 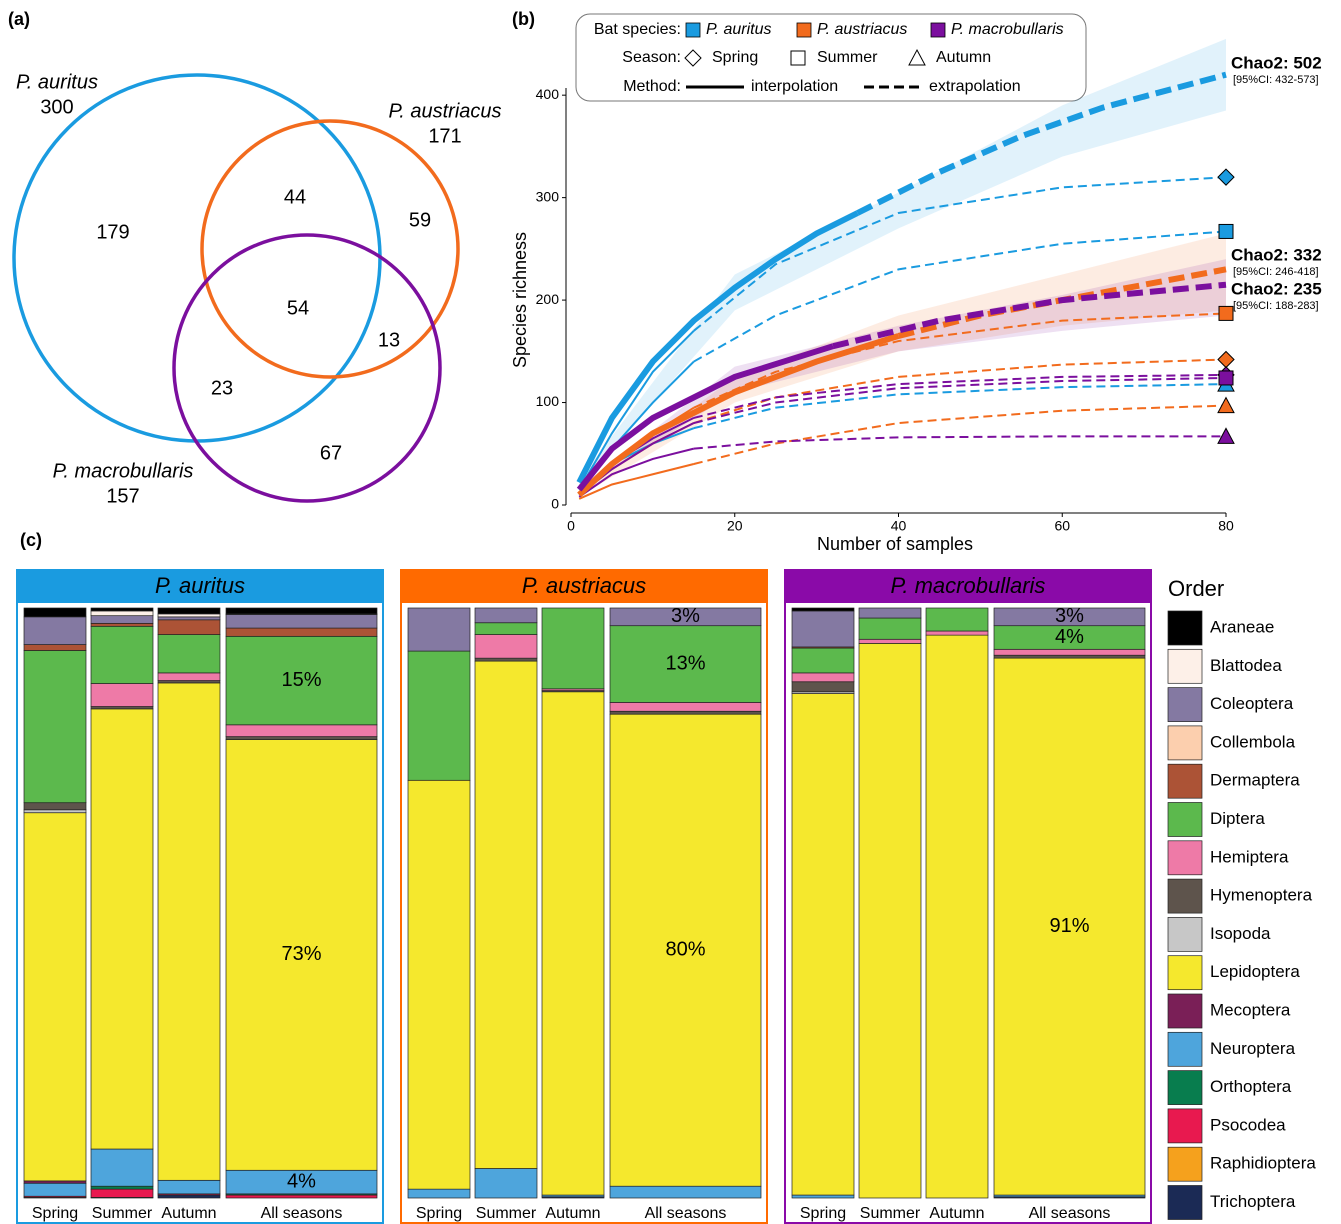 I want to click on set-size: 157, so click(x=122, y=496).